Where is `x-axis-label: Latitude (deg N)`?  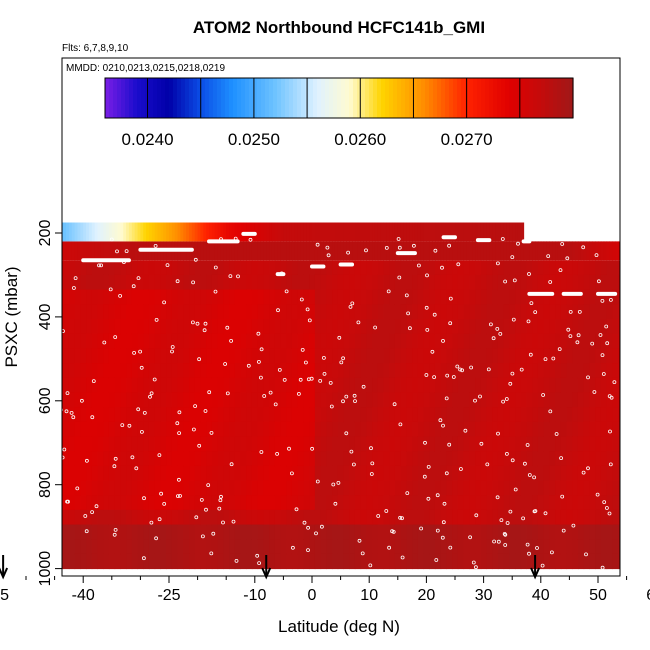 x-axis-label: Latitude (deg N) is located at coordinates (339, 626).